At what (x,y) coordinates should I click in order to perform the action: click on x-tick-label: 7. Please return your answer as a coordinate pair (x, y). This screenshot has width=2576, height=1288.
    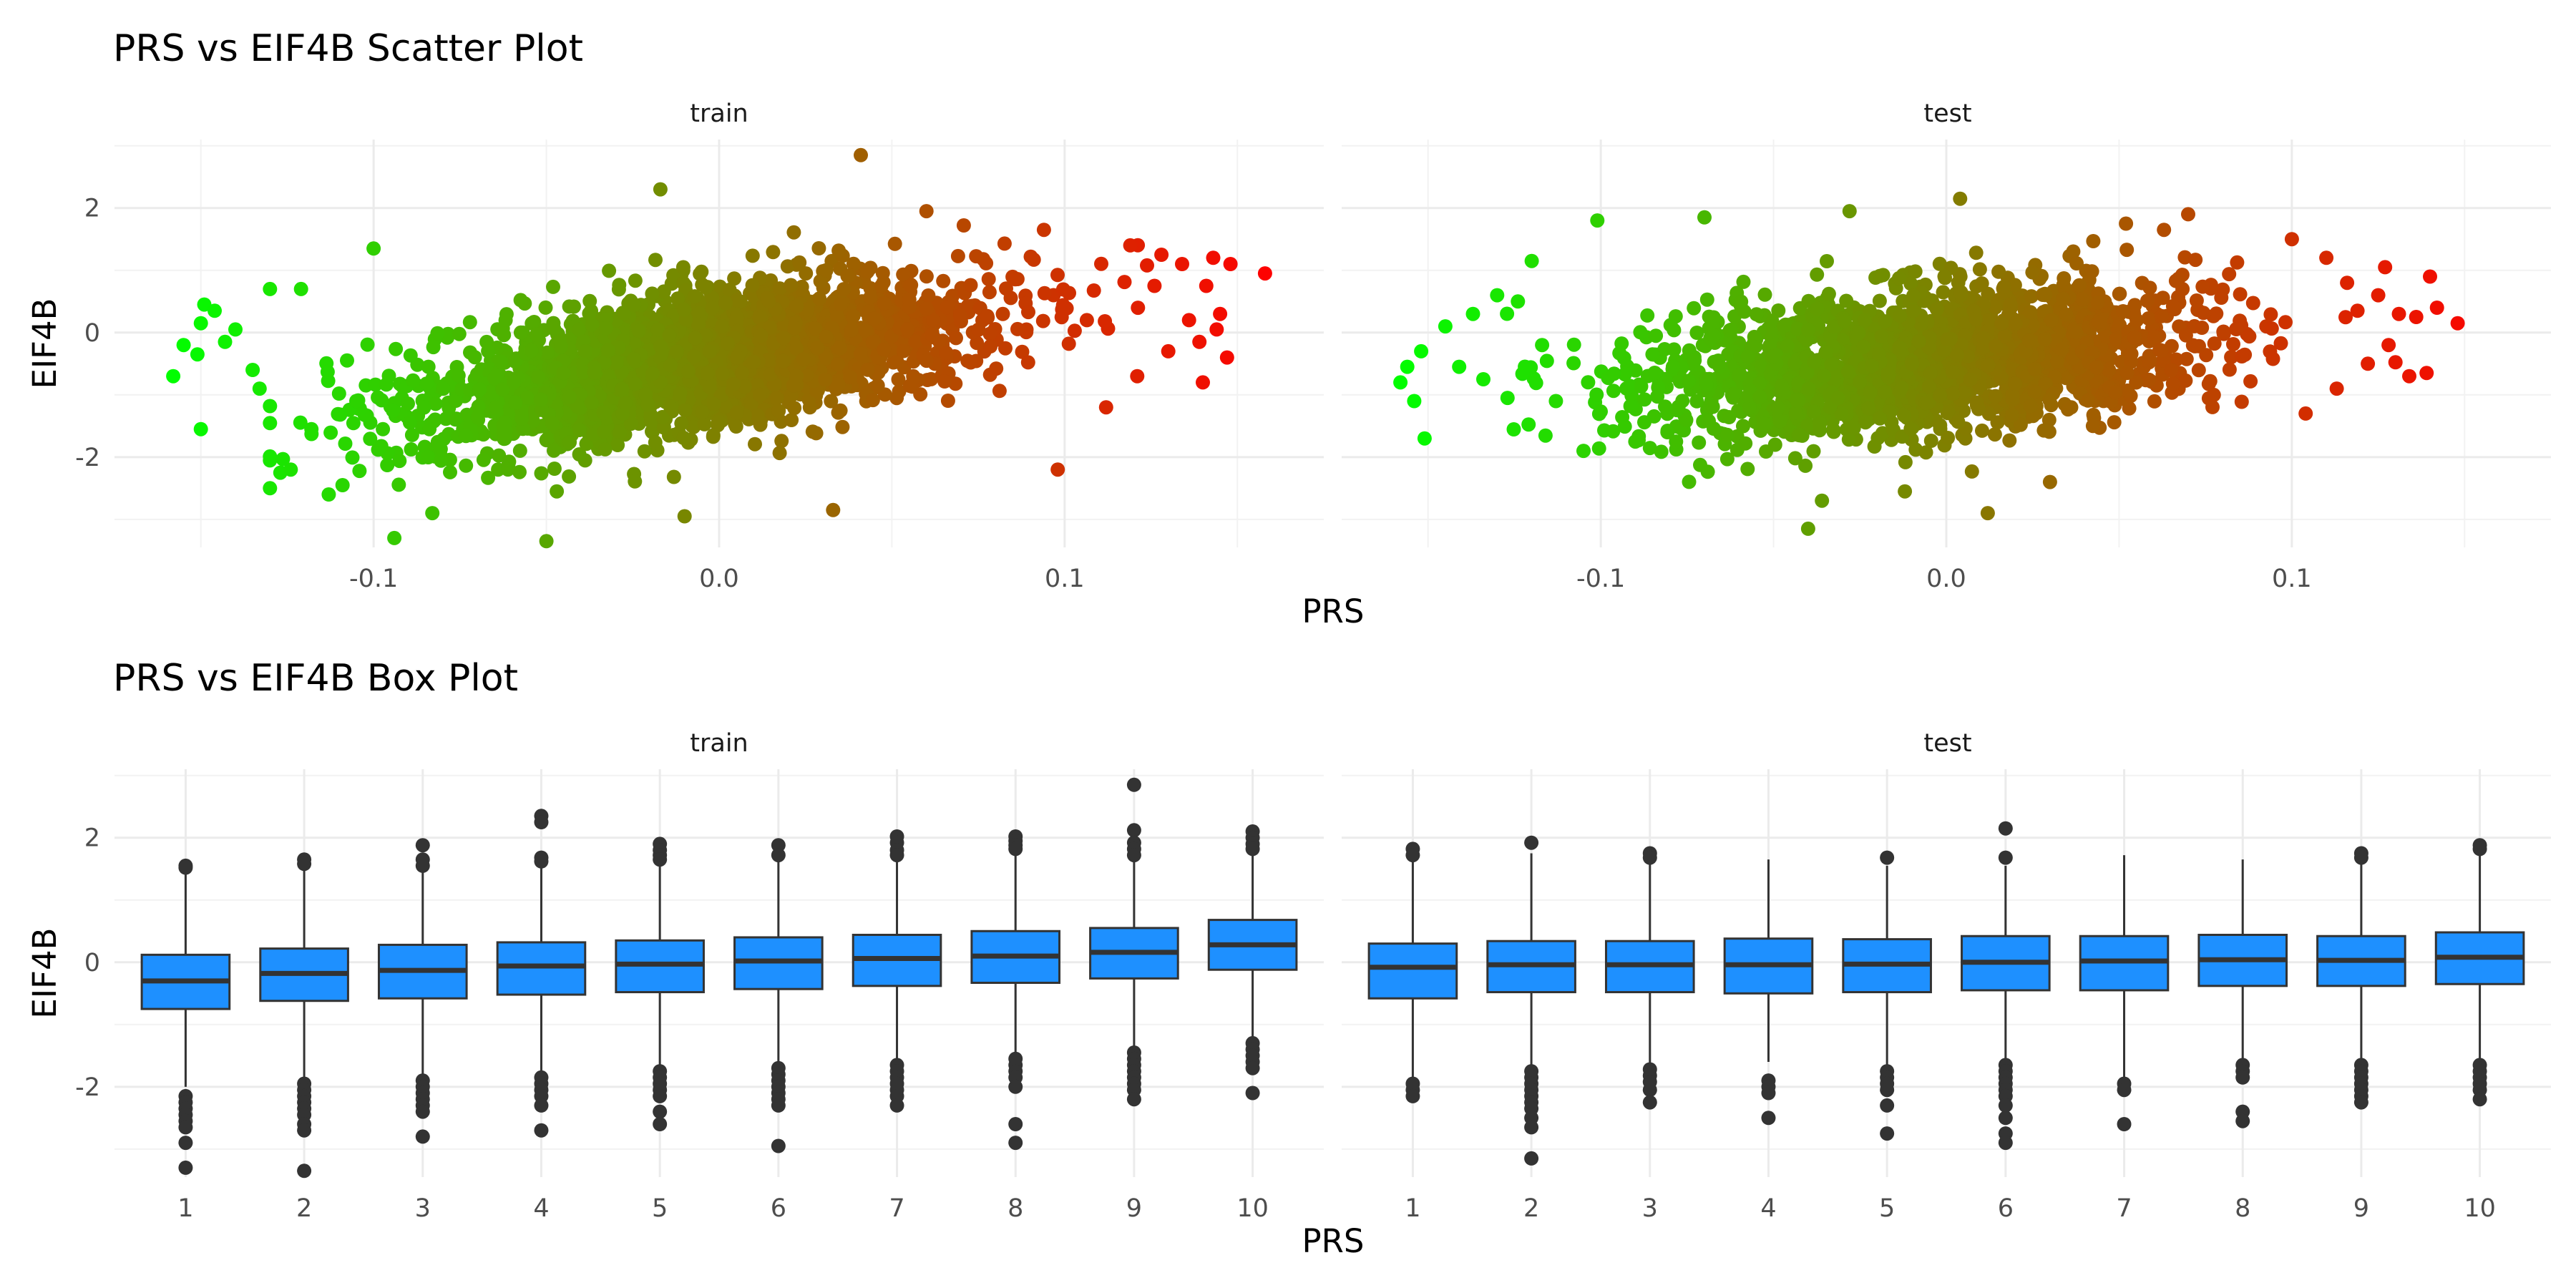
    Looking at the image, I should click on (896, 1208).